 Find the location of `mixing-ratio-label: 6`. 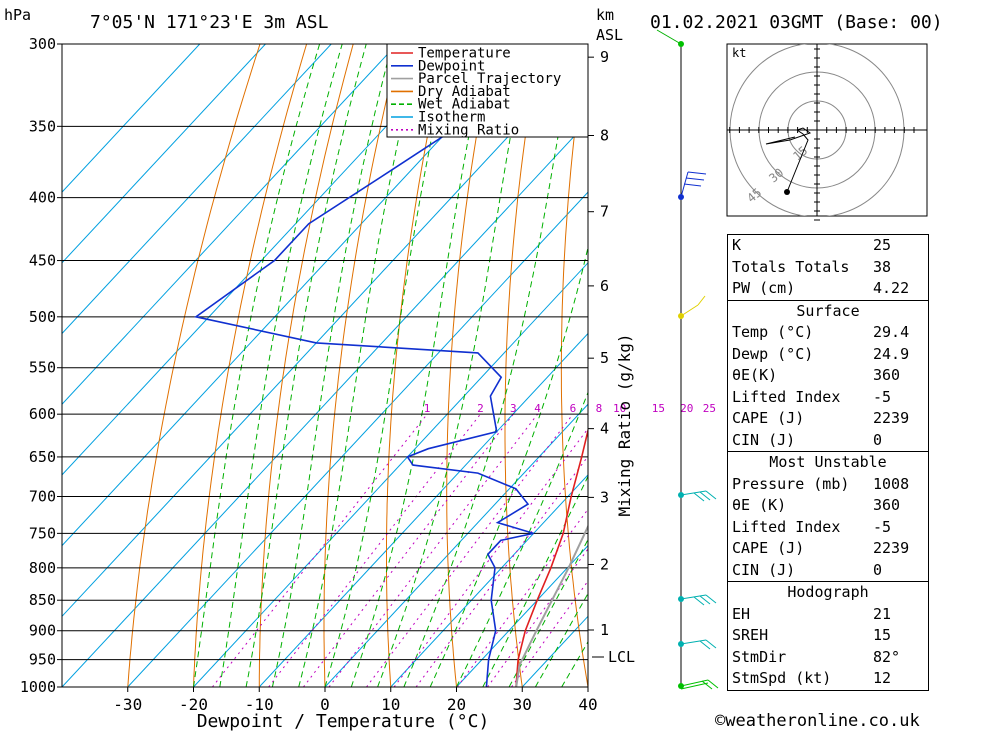

mixing-ratio-label: 6 is located at coordinates (573, 408).